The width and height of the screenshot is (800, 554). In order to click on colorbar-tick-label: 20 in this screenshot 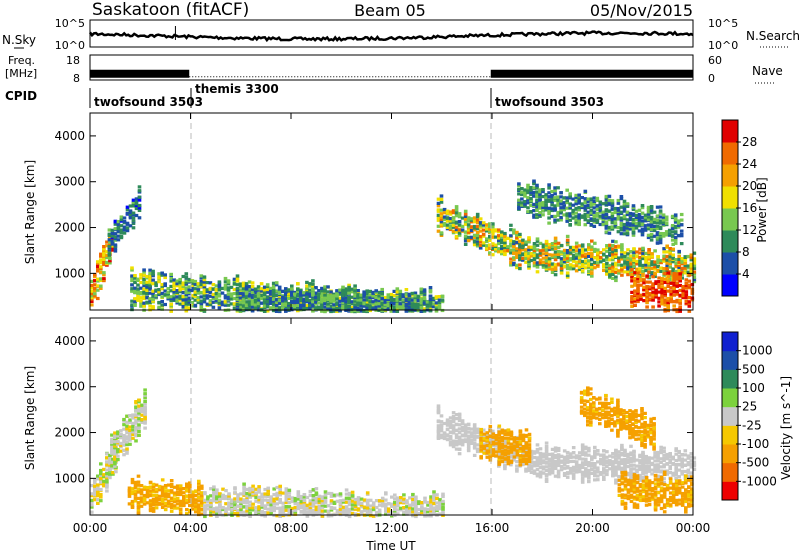, I will do `click(749, 186)`.